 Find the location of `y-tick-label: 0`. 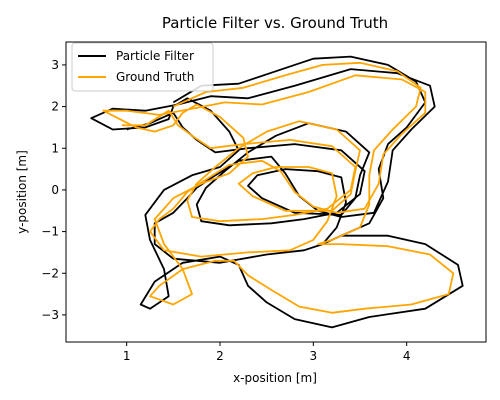

y-tick-label: 0 is located at coordinates (55, 190).